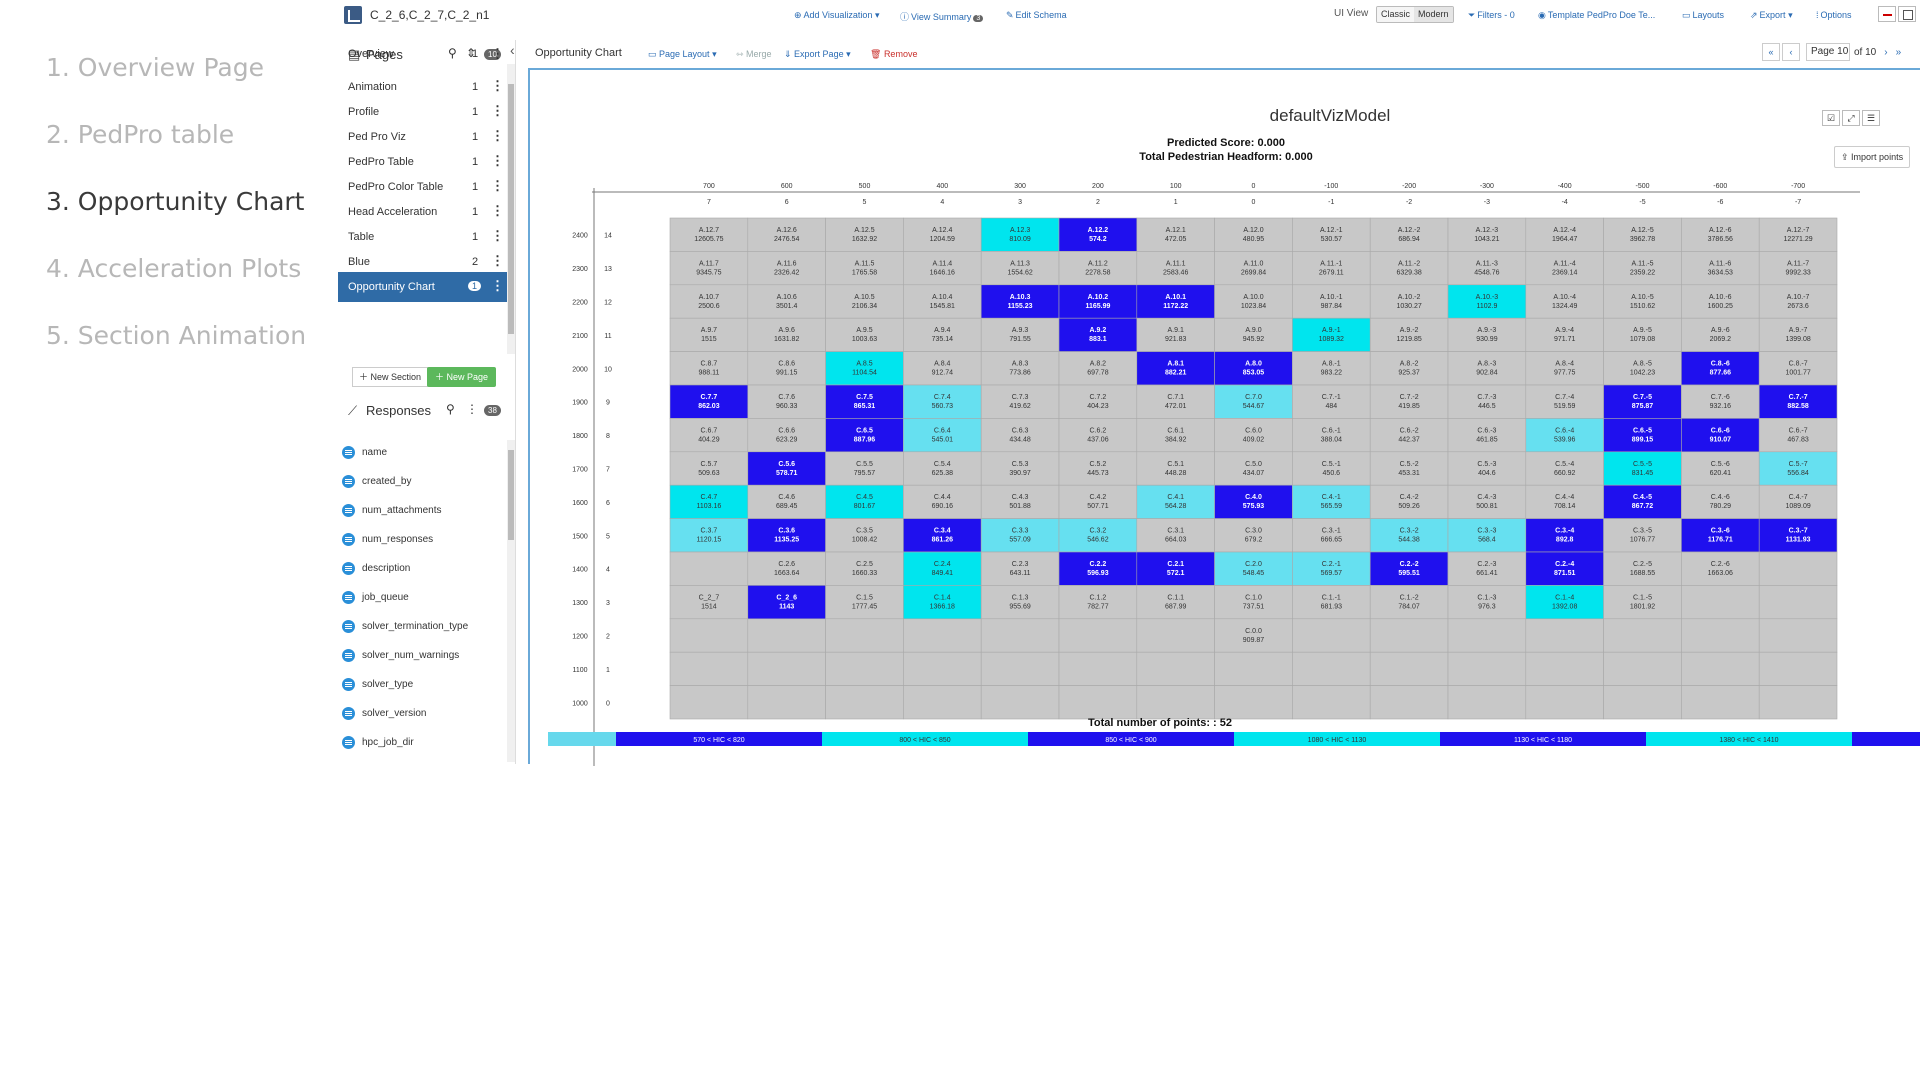 The height and width of the screenshot is (1080, 1920). Describe the element at coordinates (423, 212) in the screenshot. I see `page-item: Head Acceleration 1 ⋮` at that location.